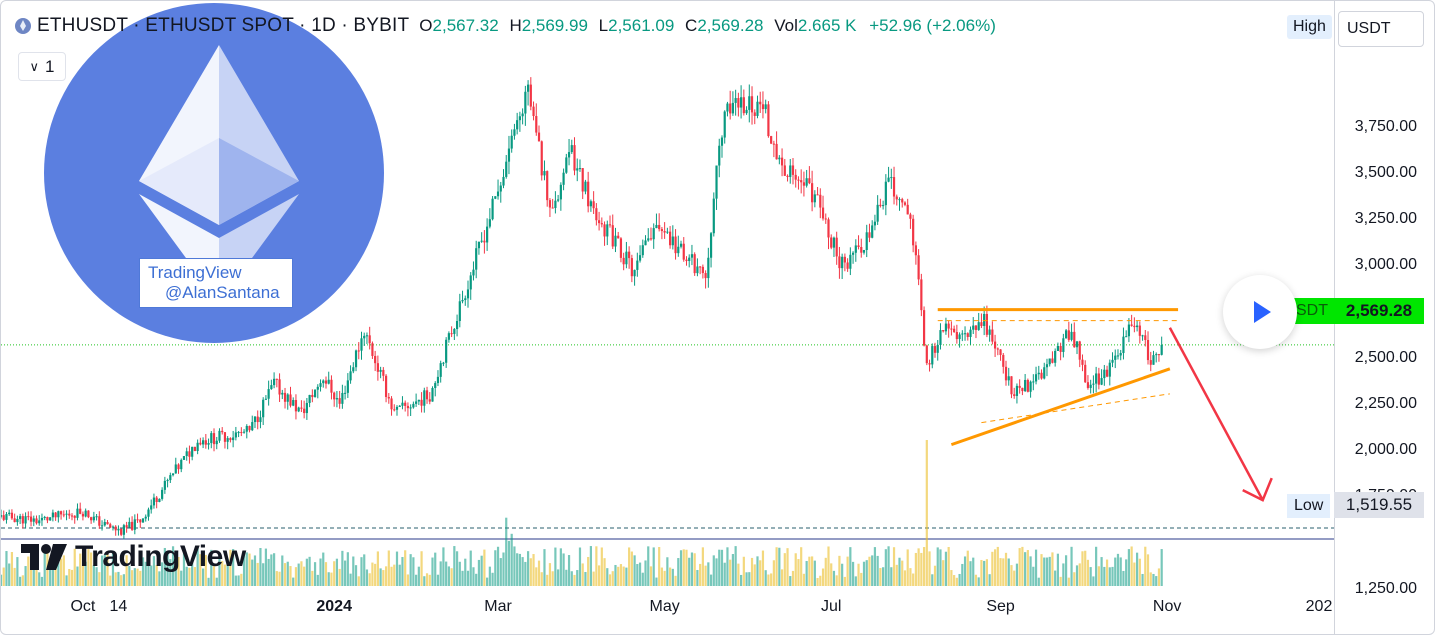 Image resolution: width=1435 pixels, height=635 pixels. Describe the element at coordinates (133, 557) in the screenshot. I see `tradingview-logo: TradingView` at that location.